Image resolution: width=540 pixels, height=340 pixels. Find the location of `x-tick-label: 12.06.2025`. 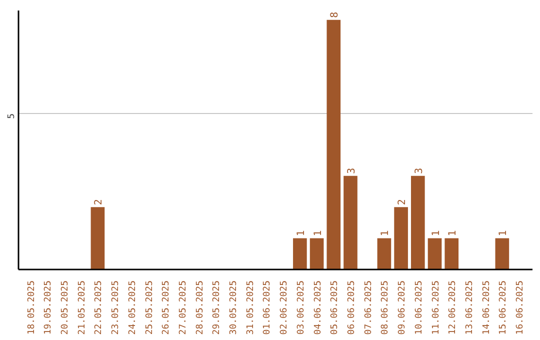

x-tick-label: 12.06.2025 is located at coordinates (453, 307).